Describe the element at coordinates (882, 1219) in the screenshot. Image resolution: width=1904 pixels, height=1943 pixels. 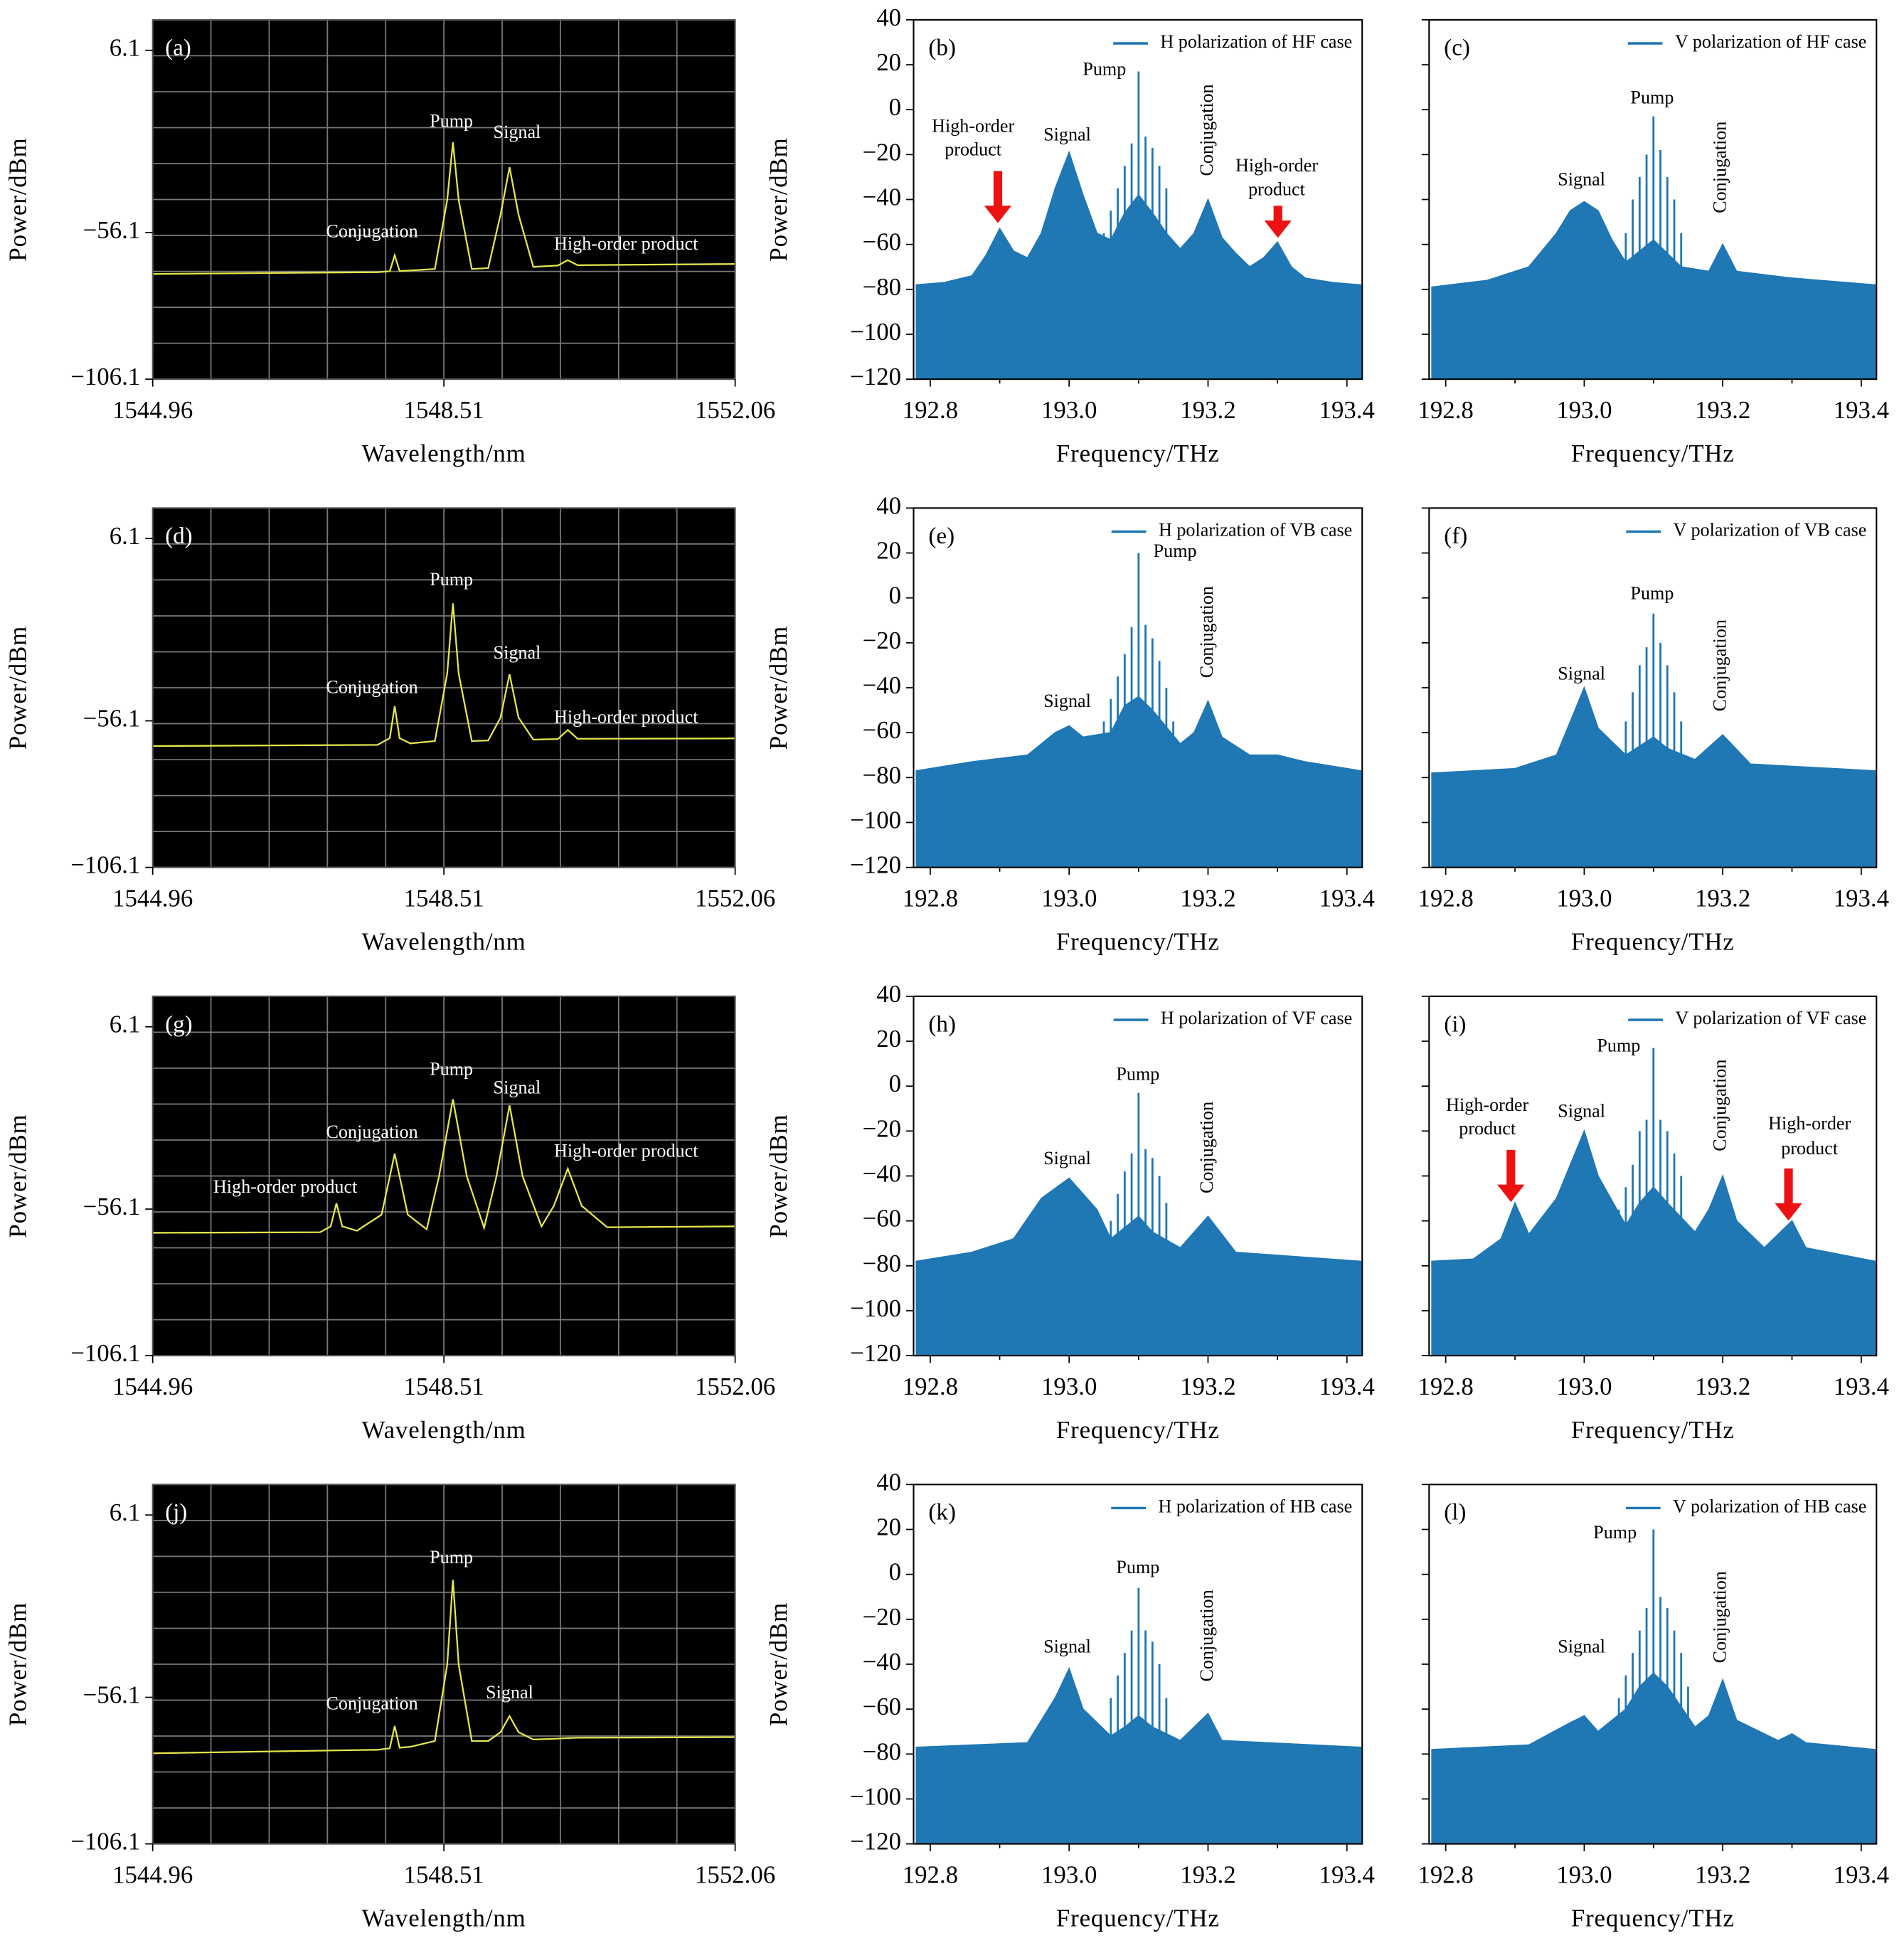
I see `y-tick-label: −60` at that location.